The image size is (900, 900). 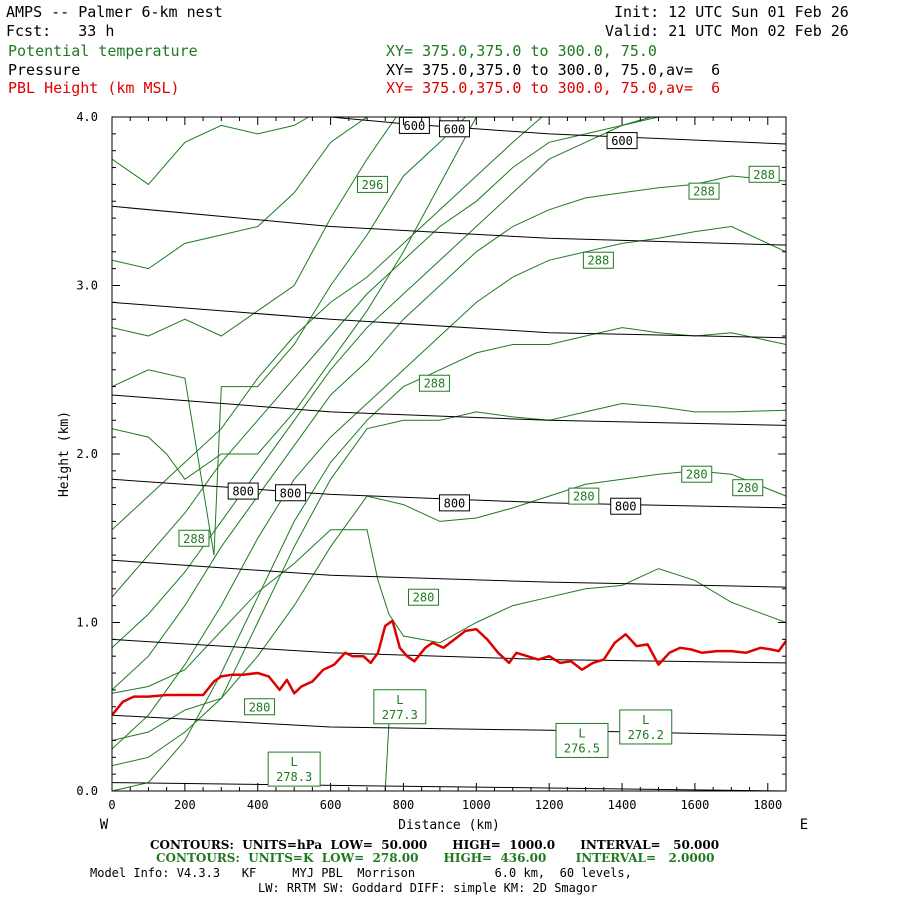 I want to click on field1-name: Potential temperature, so click(x=103, y=51).